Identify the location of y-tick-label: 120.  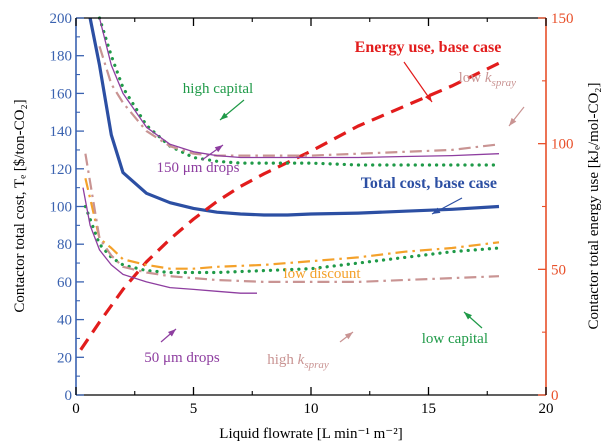
(61, 170).